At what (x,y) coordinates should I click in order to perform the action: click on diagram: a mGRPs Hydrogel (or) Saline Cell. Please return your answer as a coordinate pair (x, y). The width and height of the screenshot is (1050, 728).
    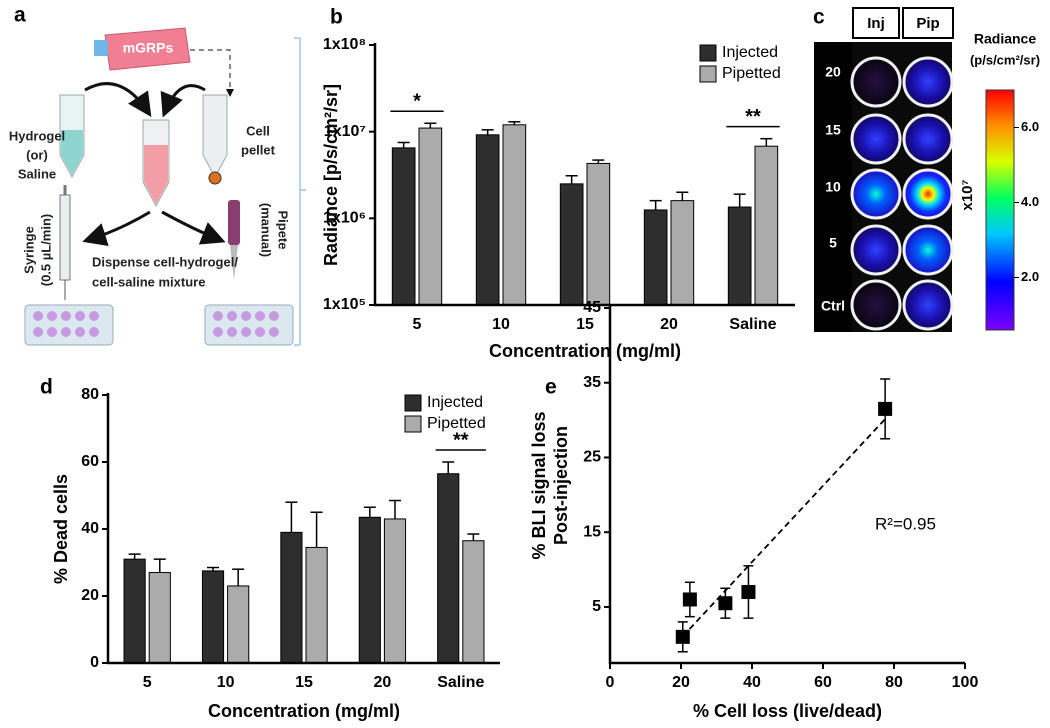
    Looking at the image, I should click on (157, 175).